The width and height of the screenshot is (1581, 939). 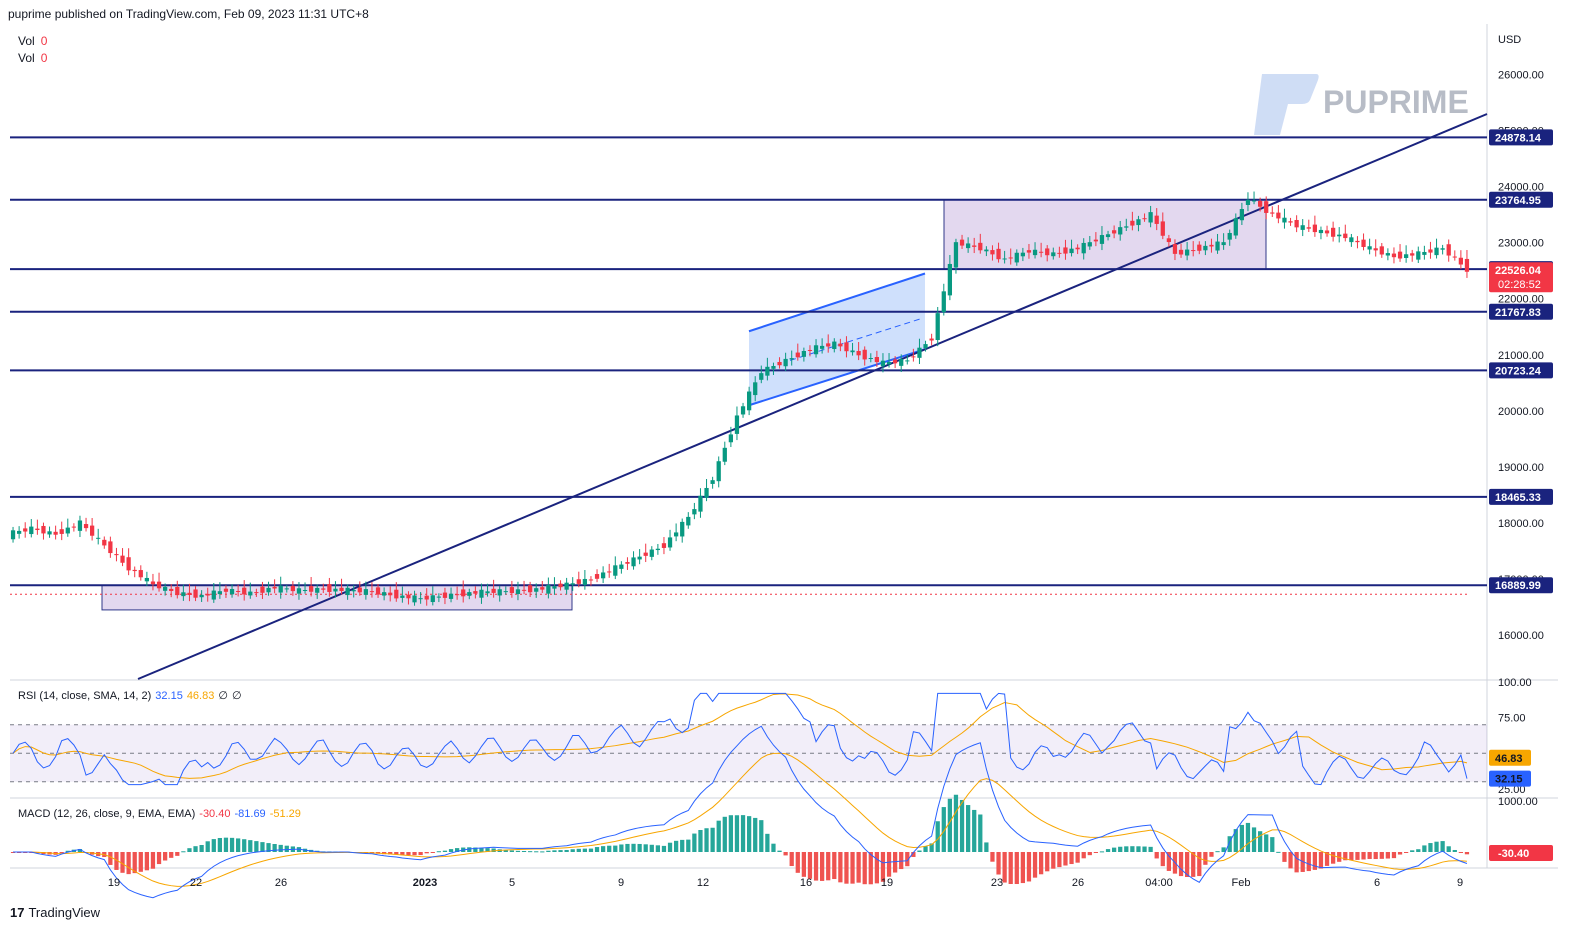 What do you see at coordinates (1521, 75) in the screenshot?
I see `price-tick-label: 26000.00` at bounding box center [1521, 75].